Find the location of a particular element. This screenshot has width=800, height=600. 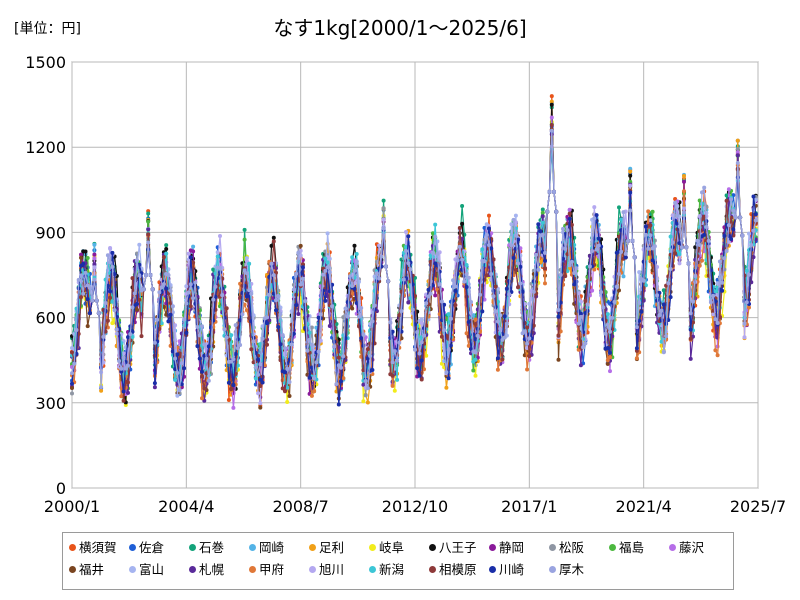

x-tick-label: 2017/1 is located at coordinates (529, 506).